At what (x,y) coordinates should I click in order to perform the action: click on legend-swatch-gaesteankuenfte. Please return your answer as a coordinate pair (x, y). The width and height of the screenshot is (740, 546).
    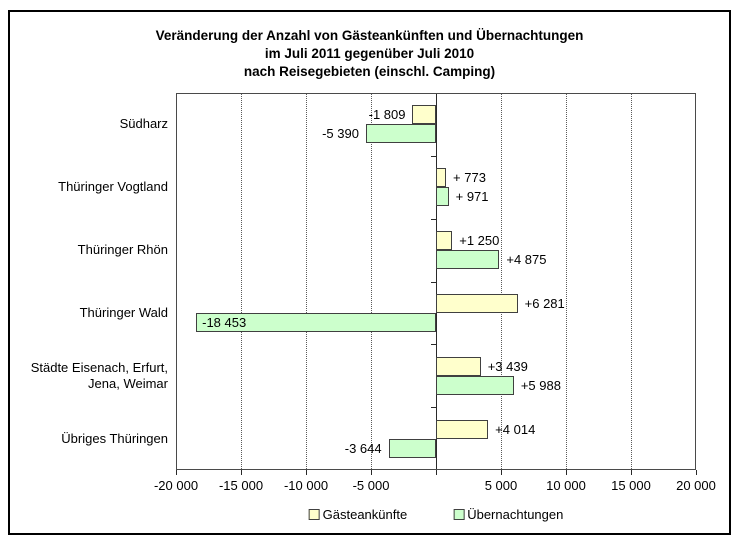
    Looking at the image, I should click on (314, 514).